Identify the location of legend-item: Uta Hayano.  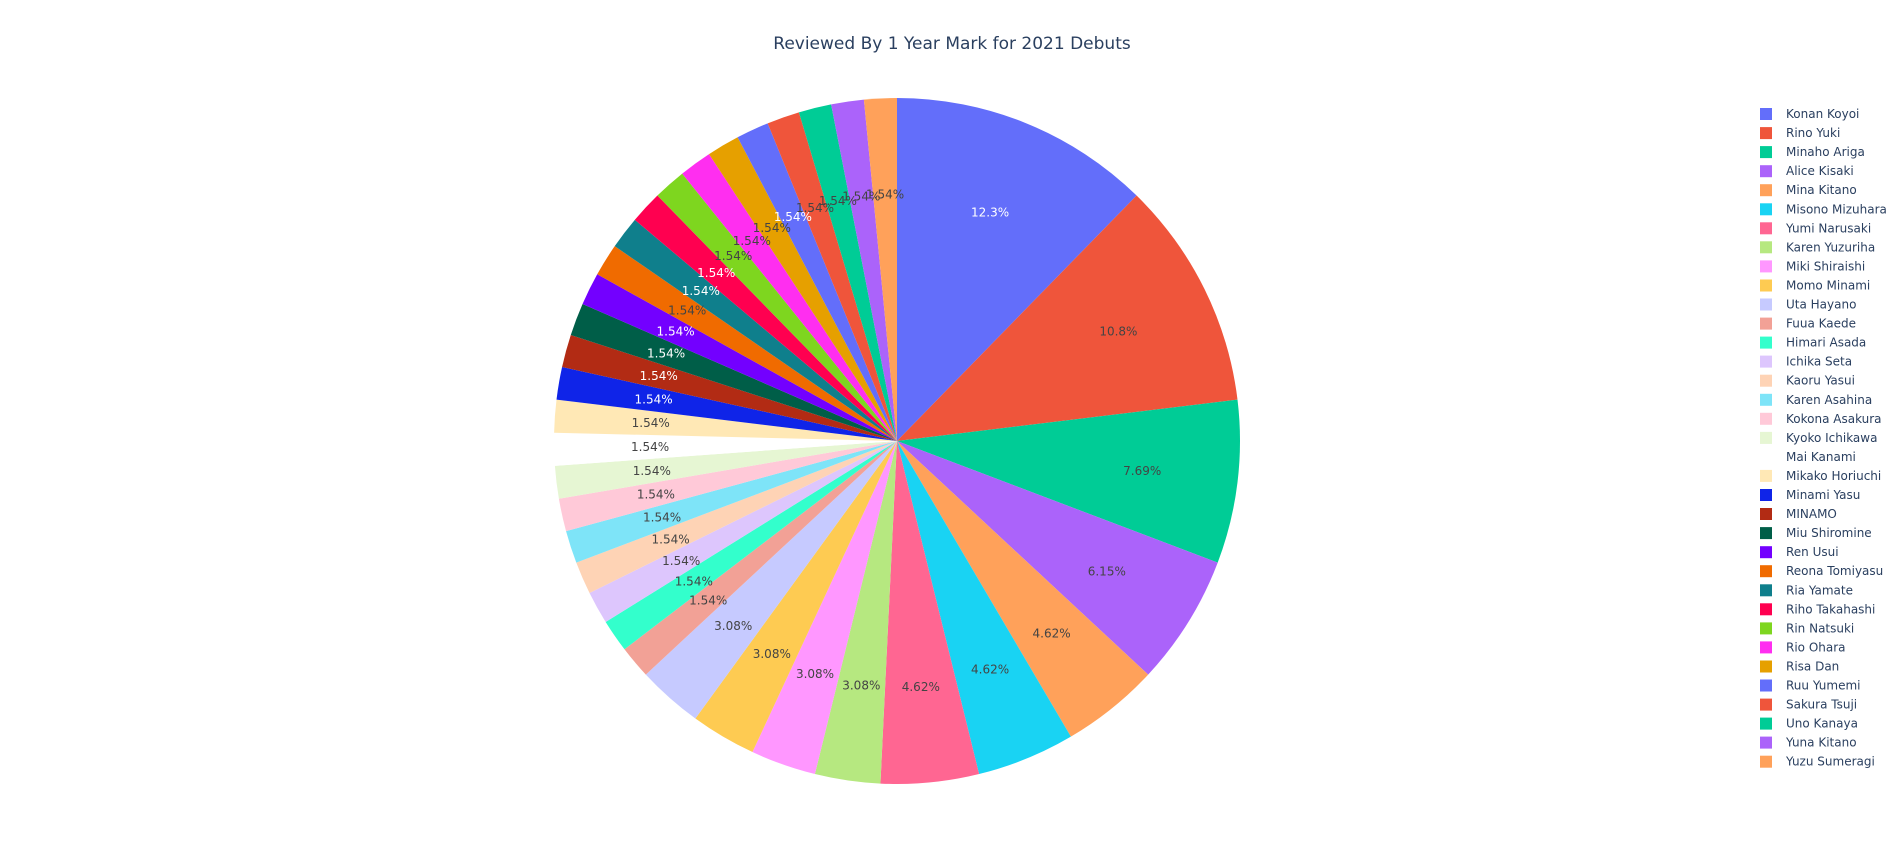
(1808, 305).